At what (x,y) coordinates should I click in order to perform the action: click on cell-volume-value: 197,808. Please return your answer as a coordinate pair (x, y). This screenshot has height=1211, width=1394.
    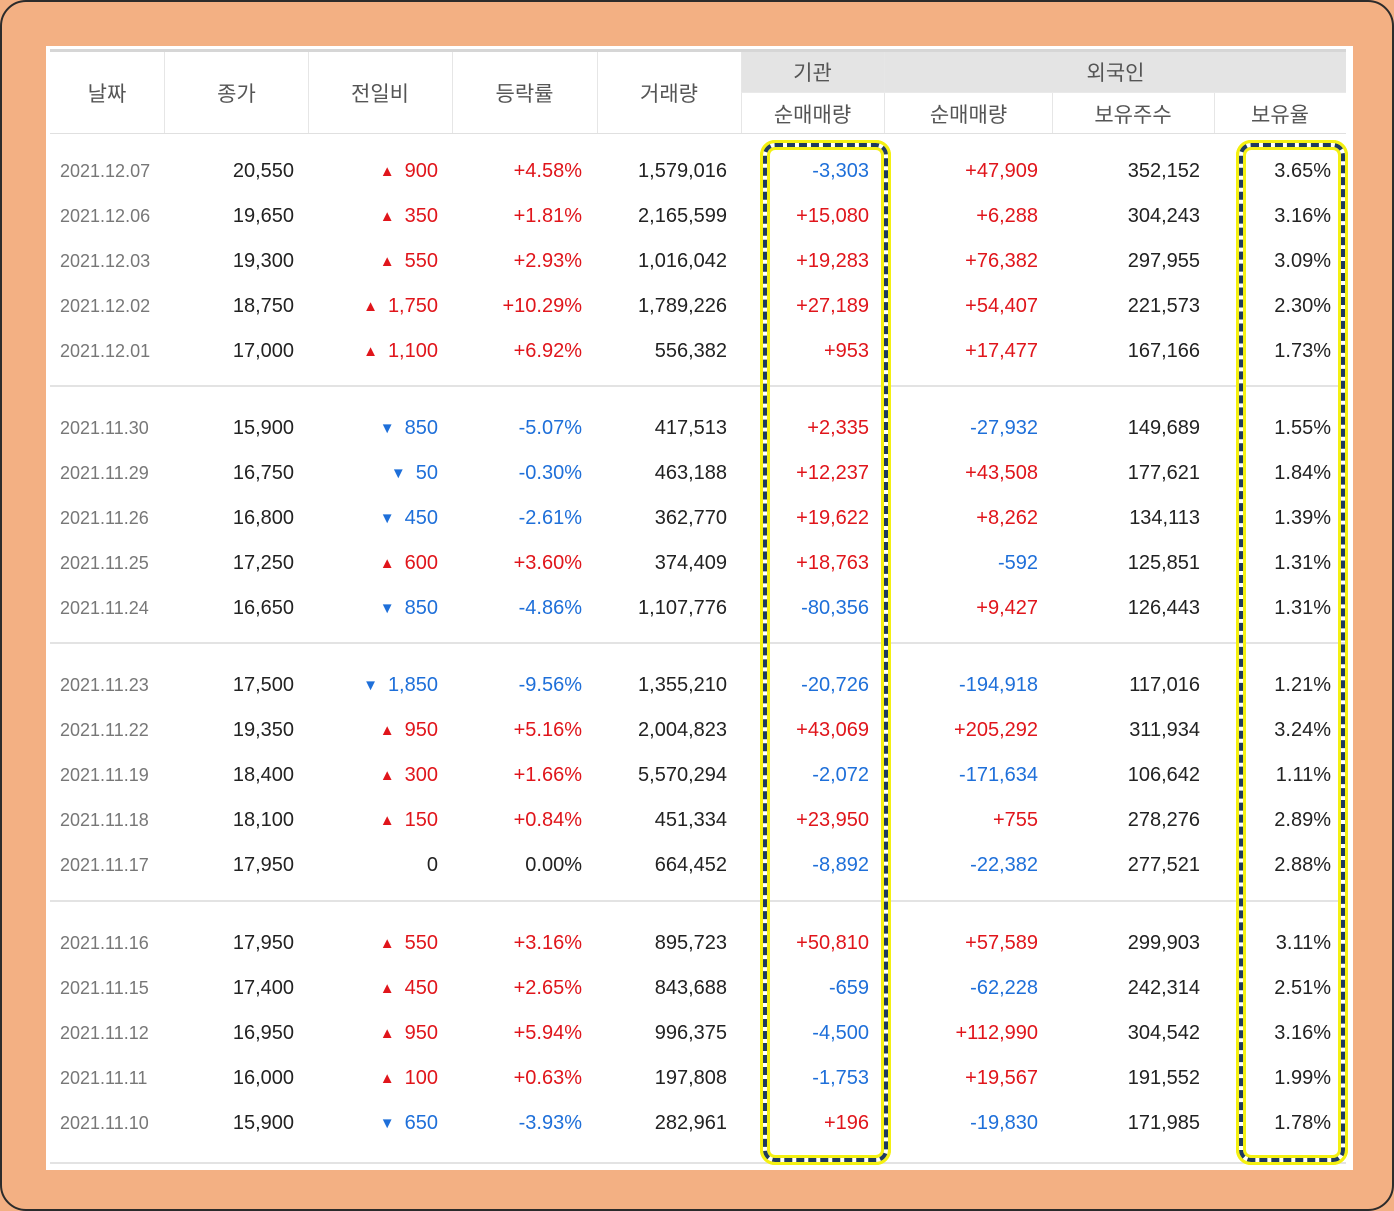
    Looking at the image, I should click on (690, 1078).